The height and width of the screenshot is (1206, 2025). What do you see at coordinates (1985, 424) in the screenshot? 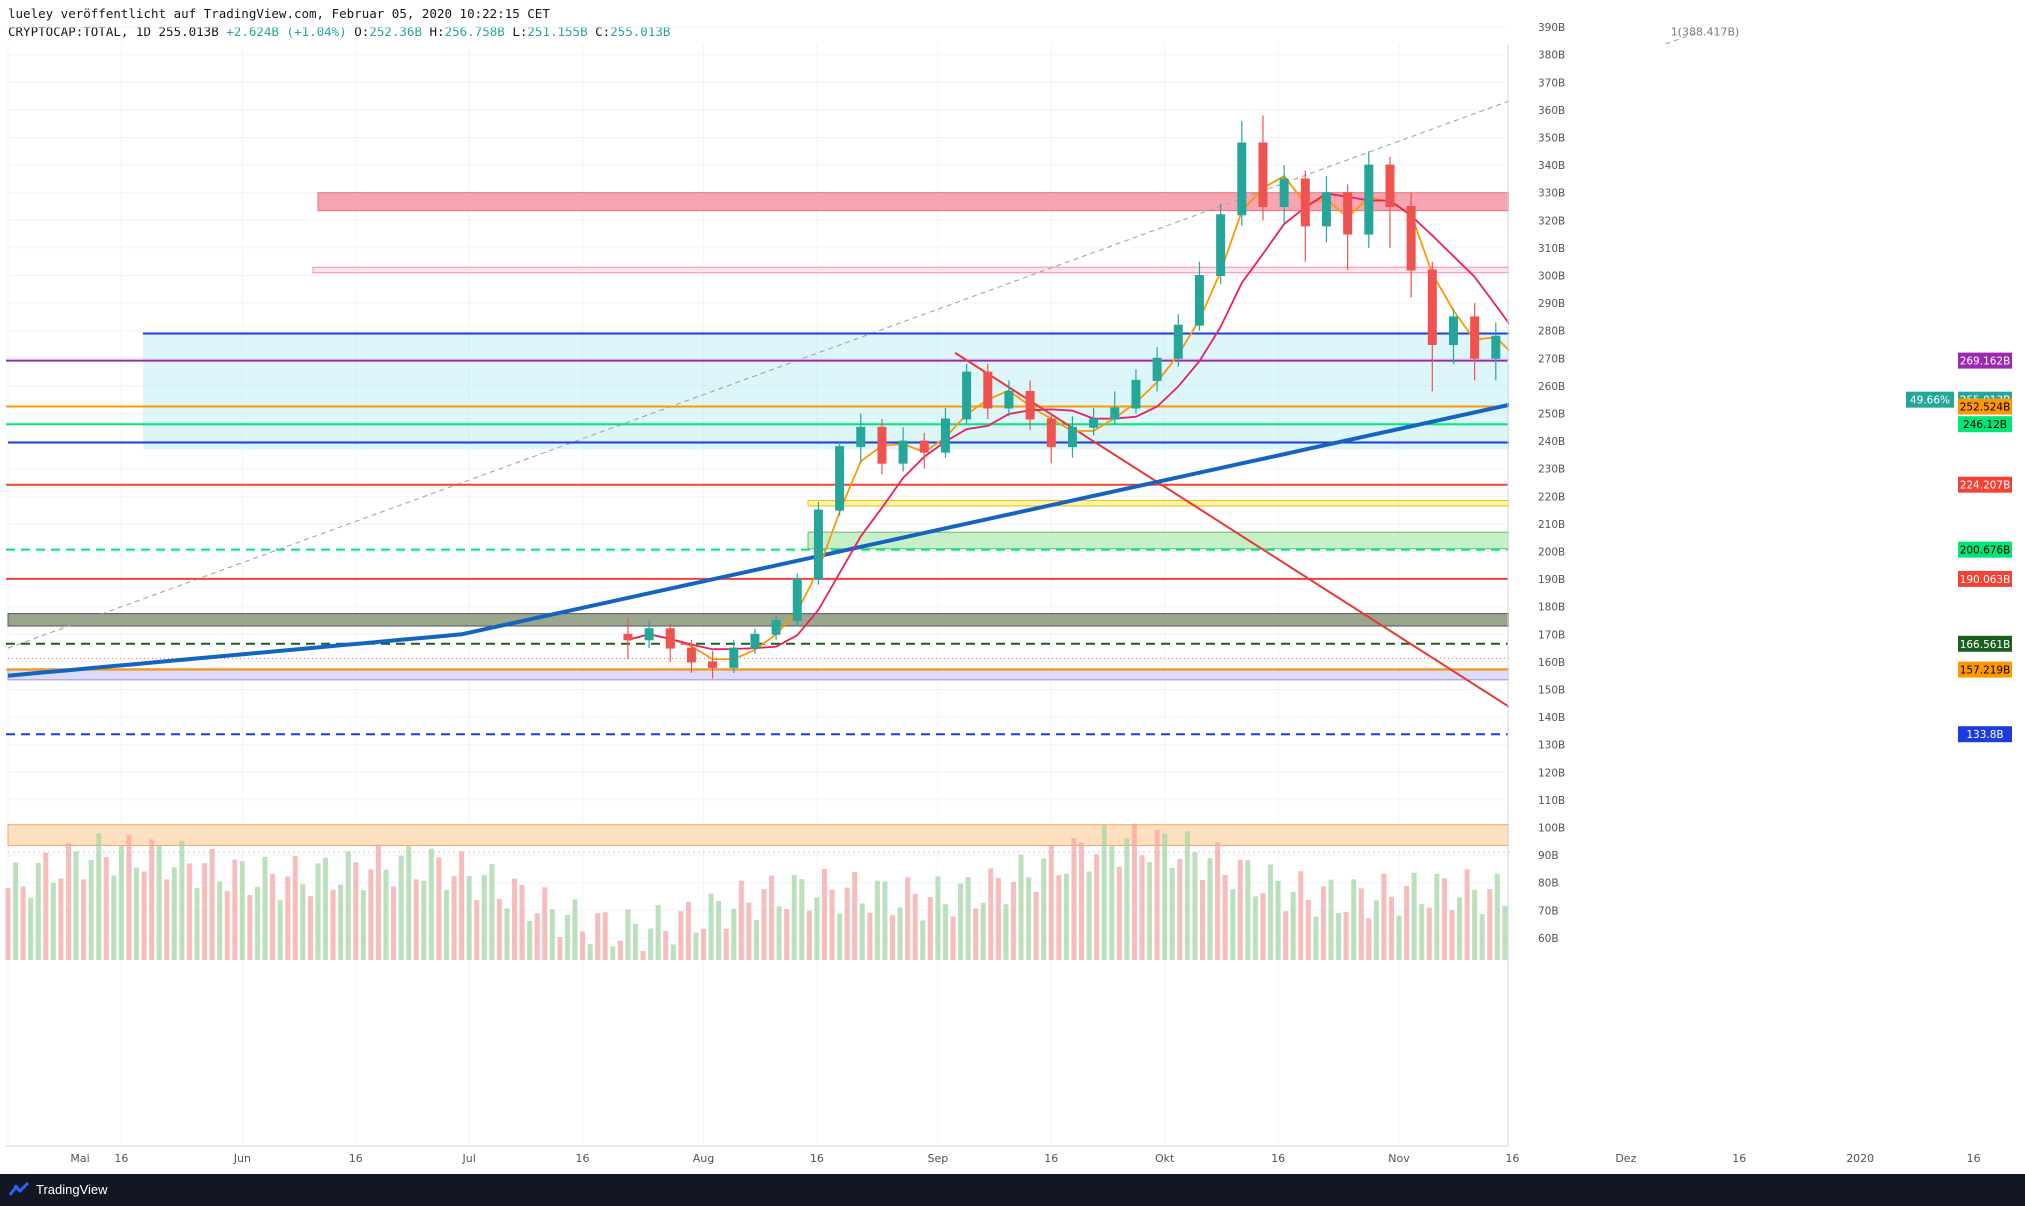
I see `level-badge` at bounding box center [1985, 424].